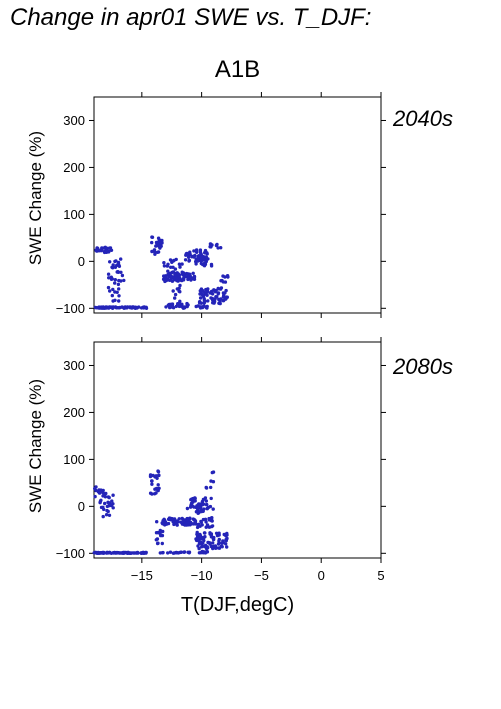 The image size is (501, 709). I want to click on x-tick-label: 5, so click(380, 575).